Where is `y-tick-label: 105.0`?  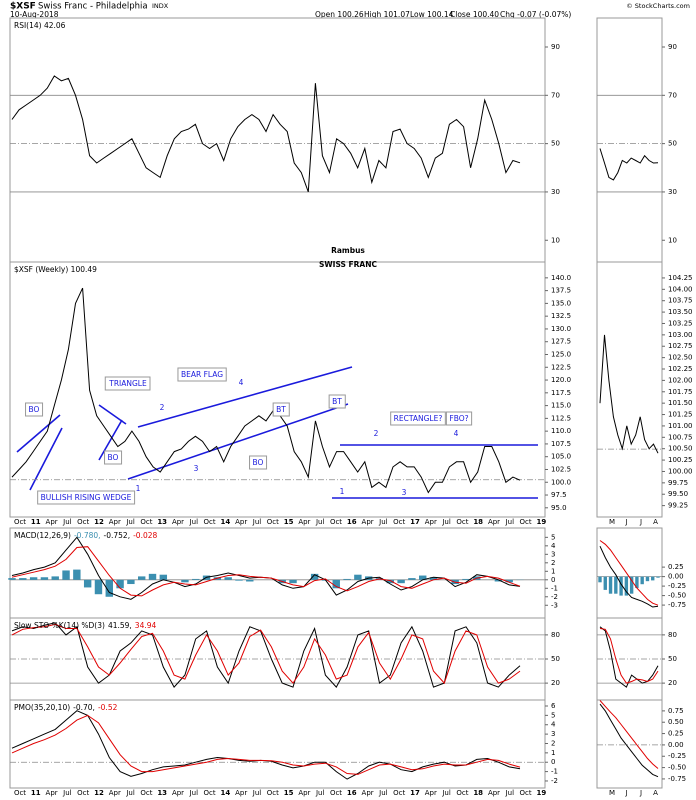
y-tick-label: 105.0 is located at coordinates (561, 457).